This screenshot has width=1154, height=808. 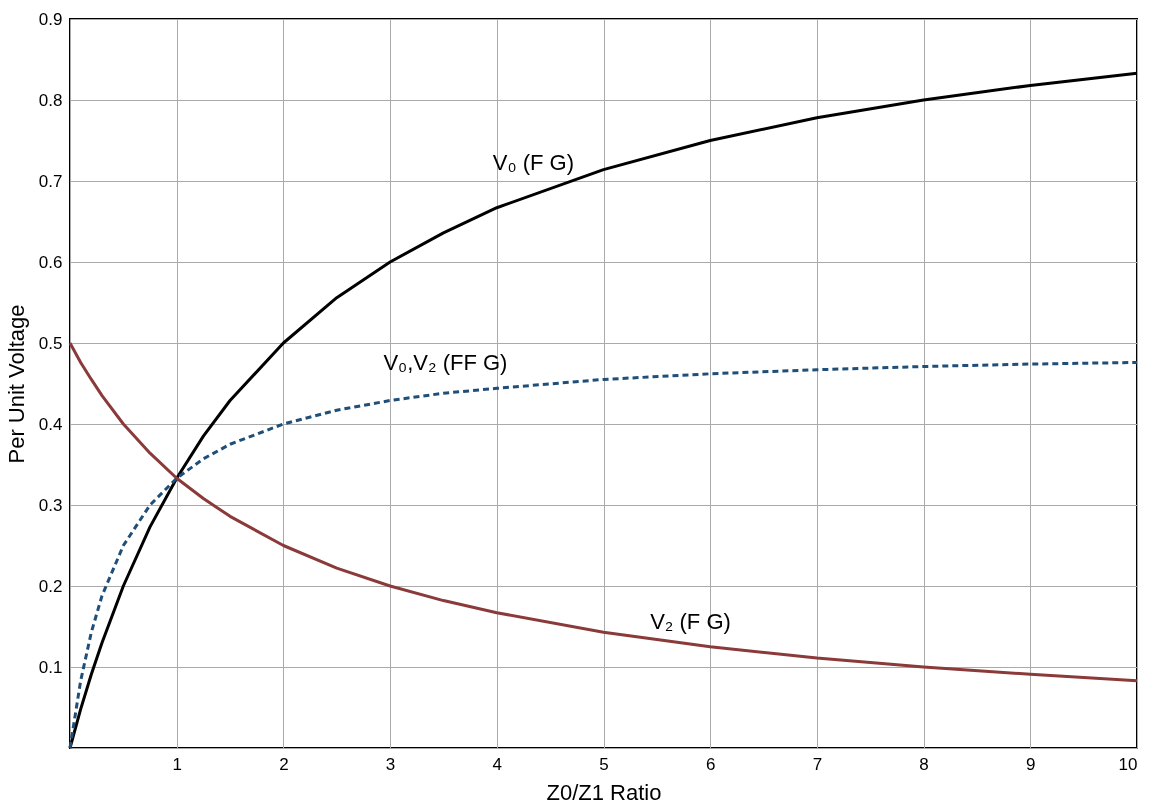 I want to click on x-tick-label: 6, so click(x=710, y=764).